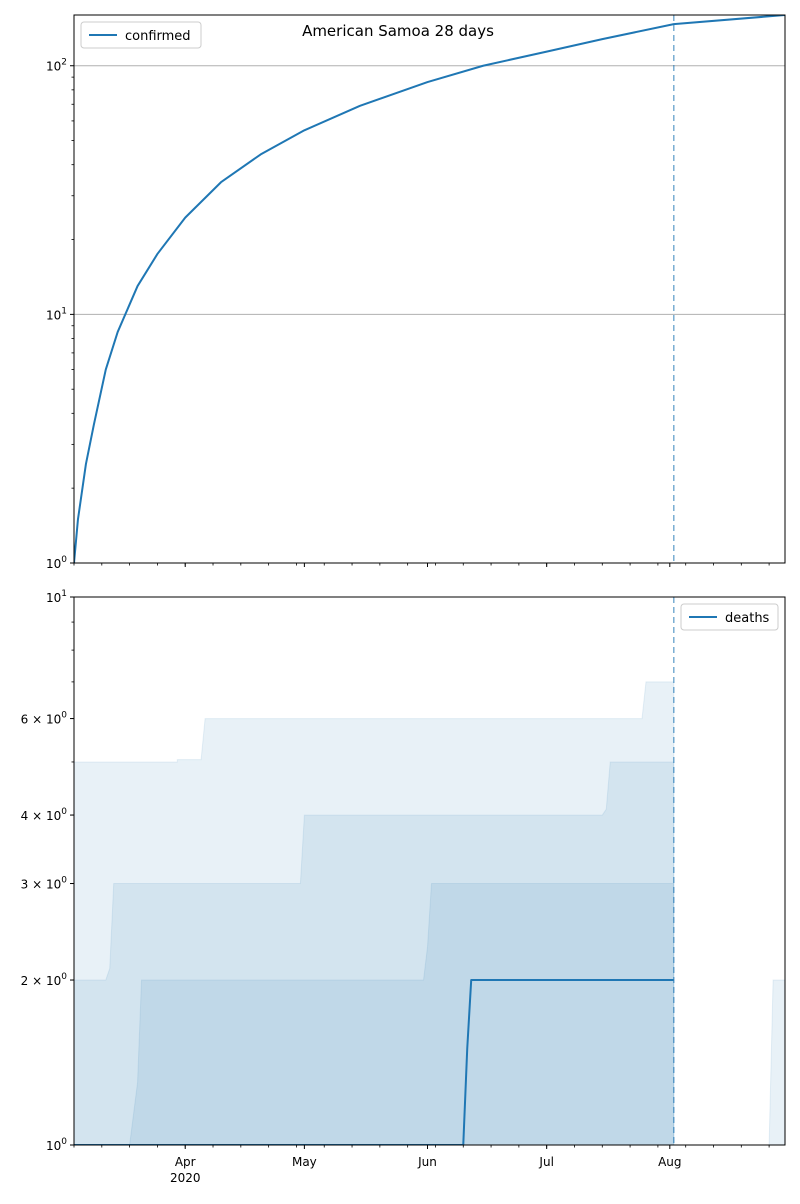 This screenshot has height=1204, width=800. Describe the element at coordinates (374, 1062) in the screenshot. I see `series-line-deaths` at that location.